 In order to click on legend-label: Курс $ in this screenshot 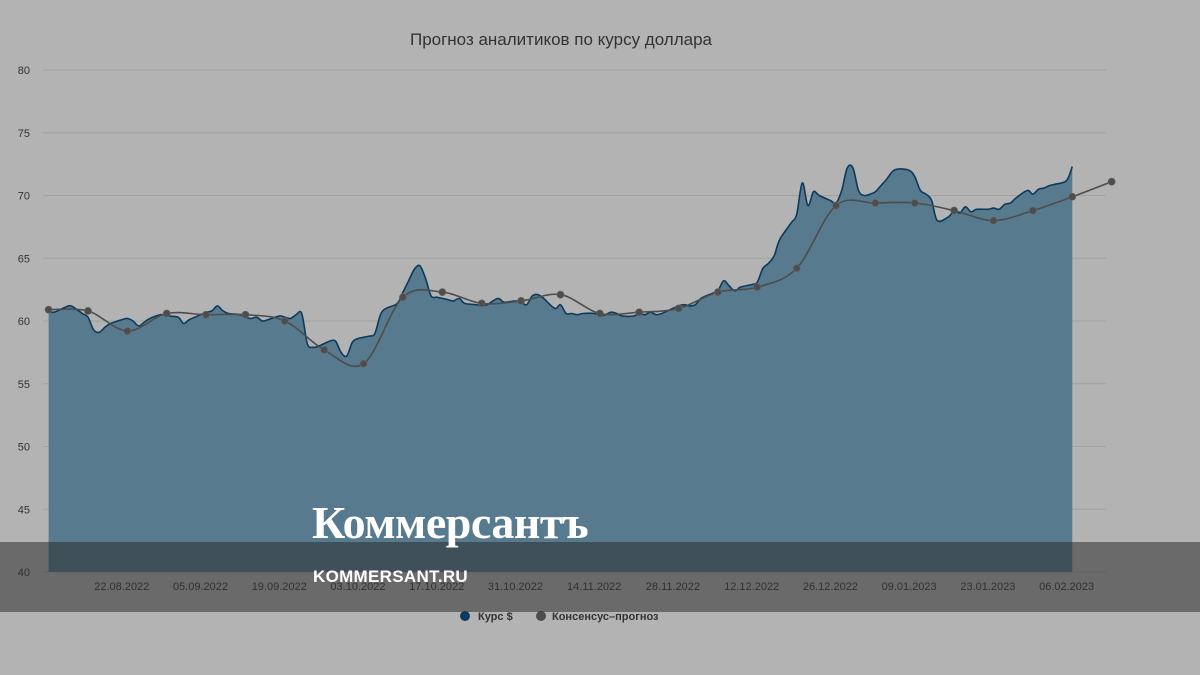, I will do `click(495, 617)`.